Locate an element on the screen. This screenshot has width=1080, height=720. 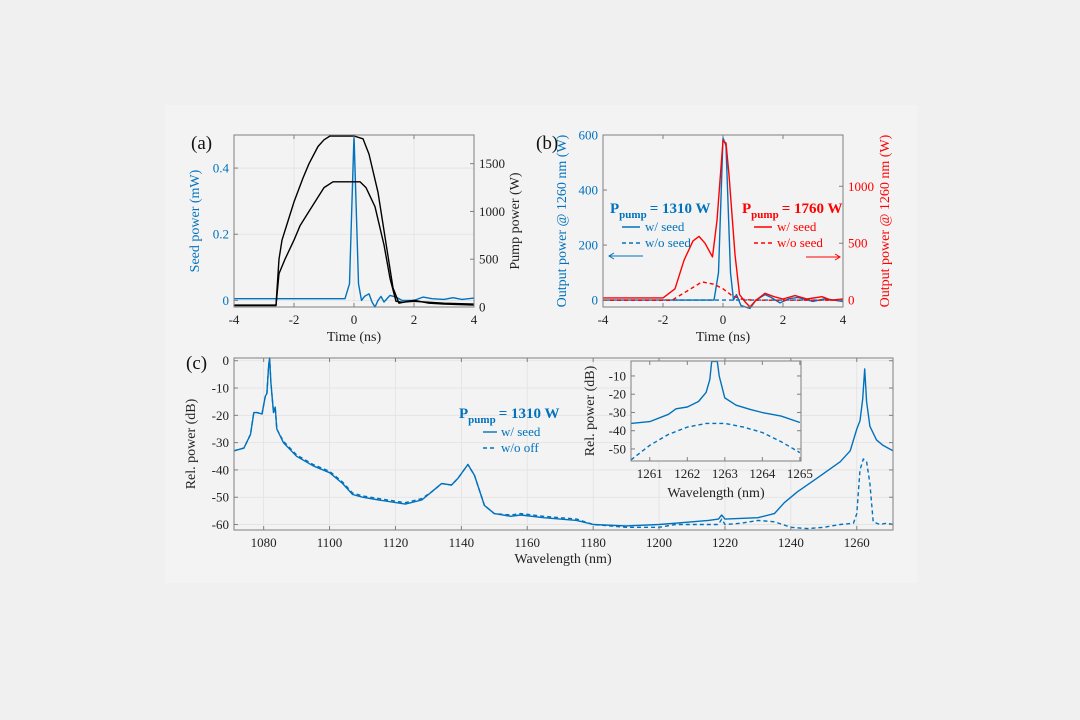
y-tick-label-left: 200 is located at coordinates (589, 245).